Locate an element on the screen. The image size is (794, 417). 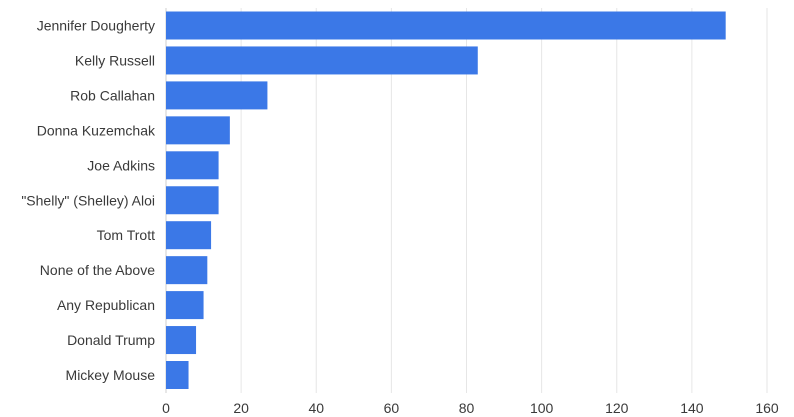
category-label: Donald Trump is located at coordinates (111, 340).